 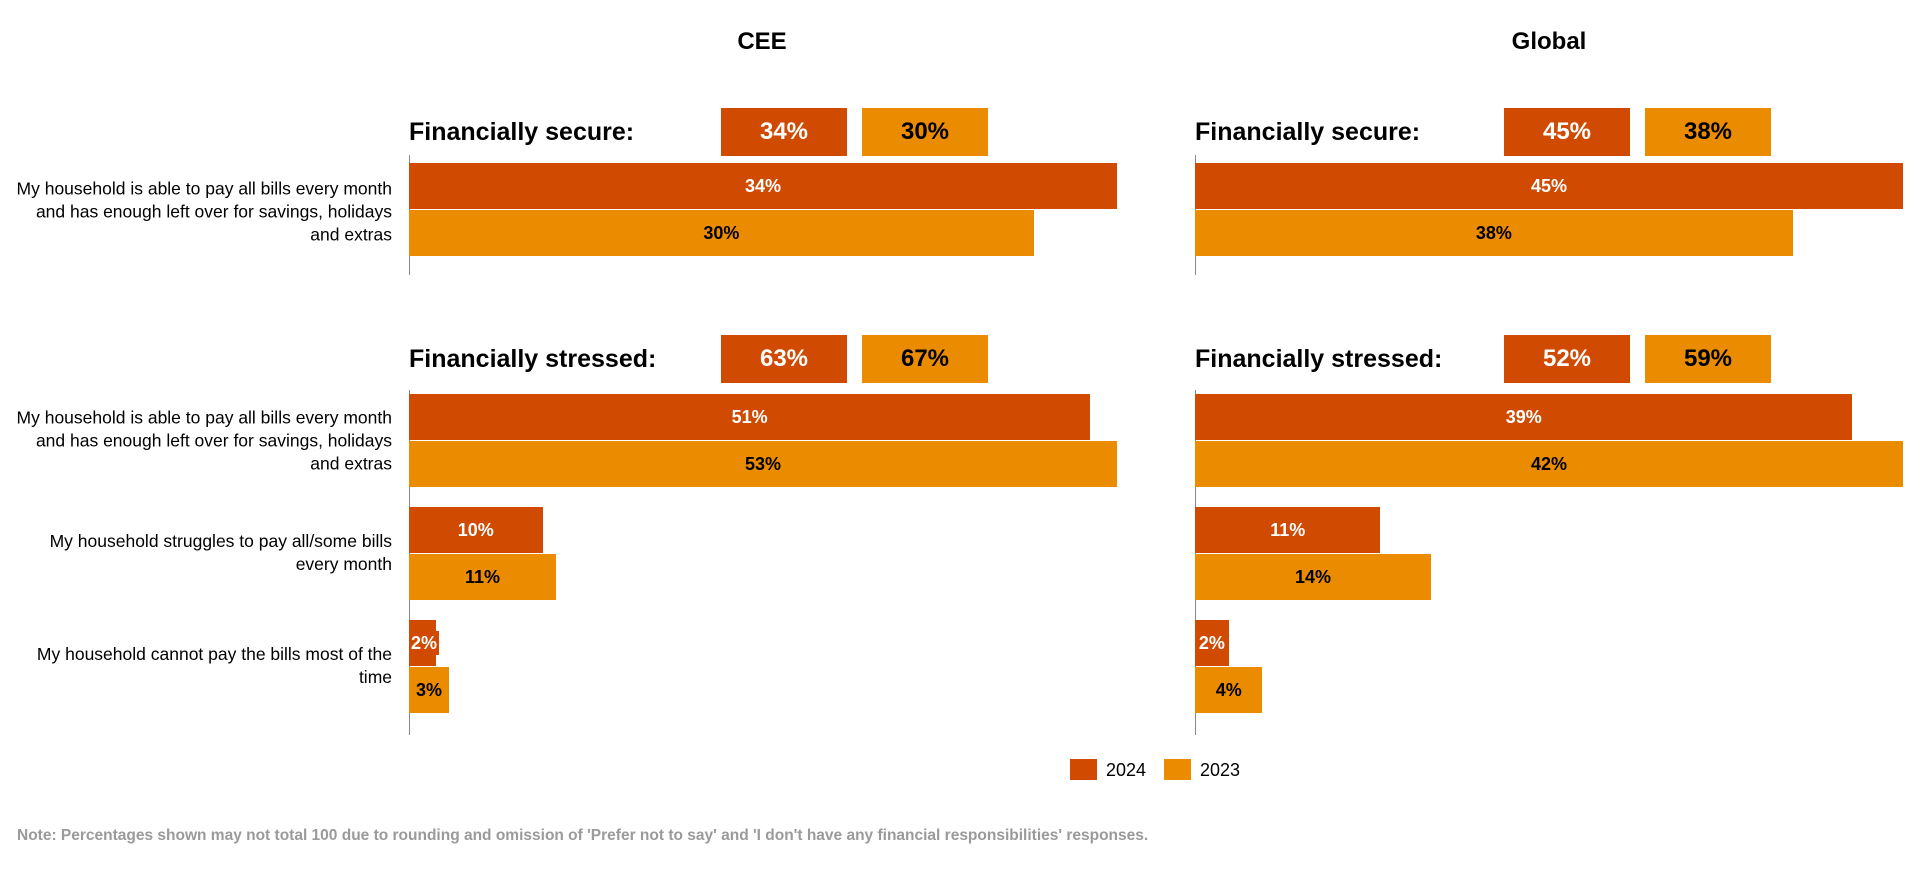 I want to click on data-label: 45%, so click(x=1549, y=186).